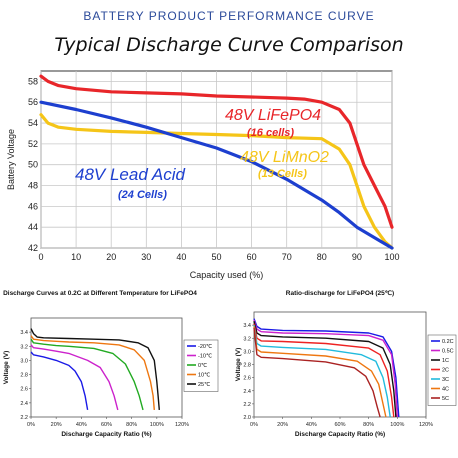 Image resolution: width=458 pixels, height=458 pixels. I want to click on y-tick-label: 52, so click(33, 144).